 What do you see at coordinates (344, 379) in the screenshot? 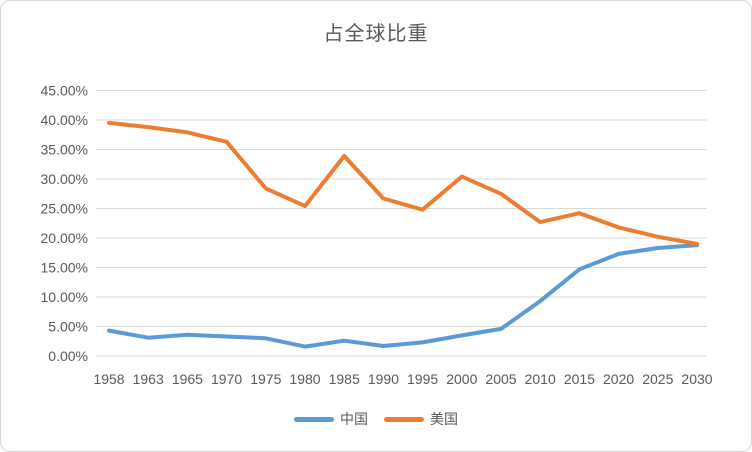
I see `x-axis-tick-label: 1985` at bounding box center [344, 379].